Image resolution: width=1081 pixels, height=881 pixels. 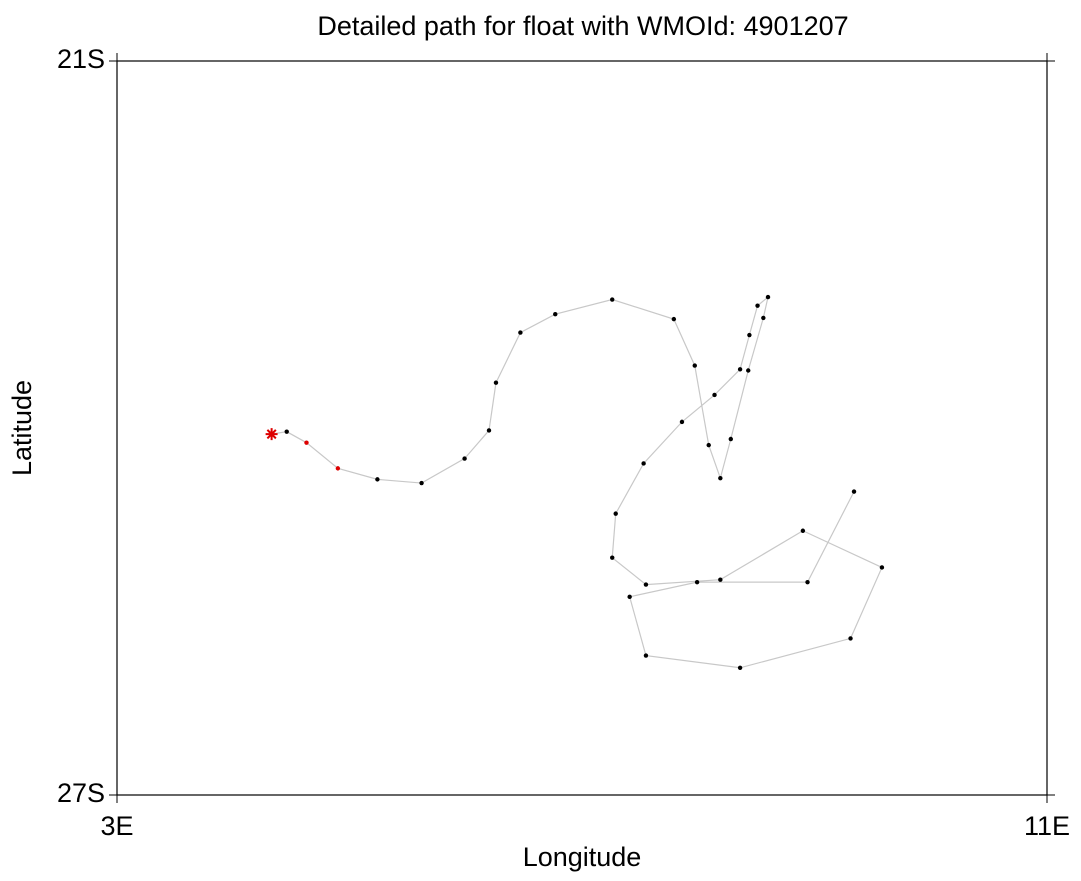 I want to click on y-tick-label: 27S, so click(x=81, y=793).